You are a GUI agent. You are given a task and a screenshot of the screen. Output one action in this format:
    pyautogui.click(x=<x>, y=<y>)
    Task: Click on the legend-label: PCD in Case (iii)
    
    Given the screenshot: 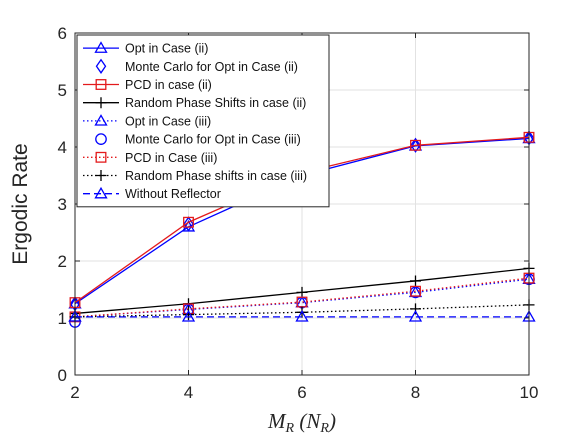 What is the action you would take?
    pyautogui.click(x=171, y=158)
    